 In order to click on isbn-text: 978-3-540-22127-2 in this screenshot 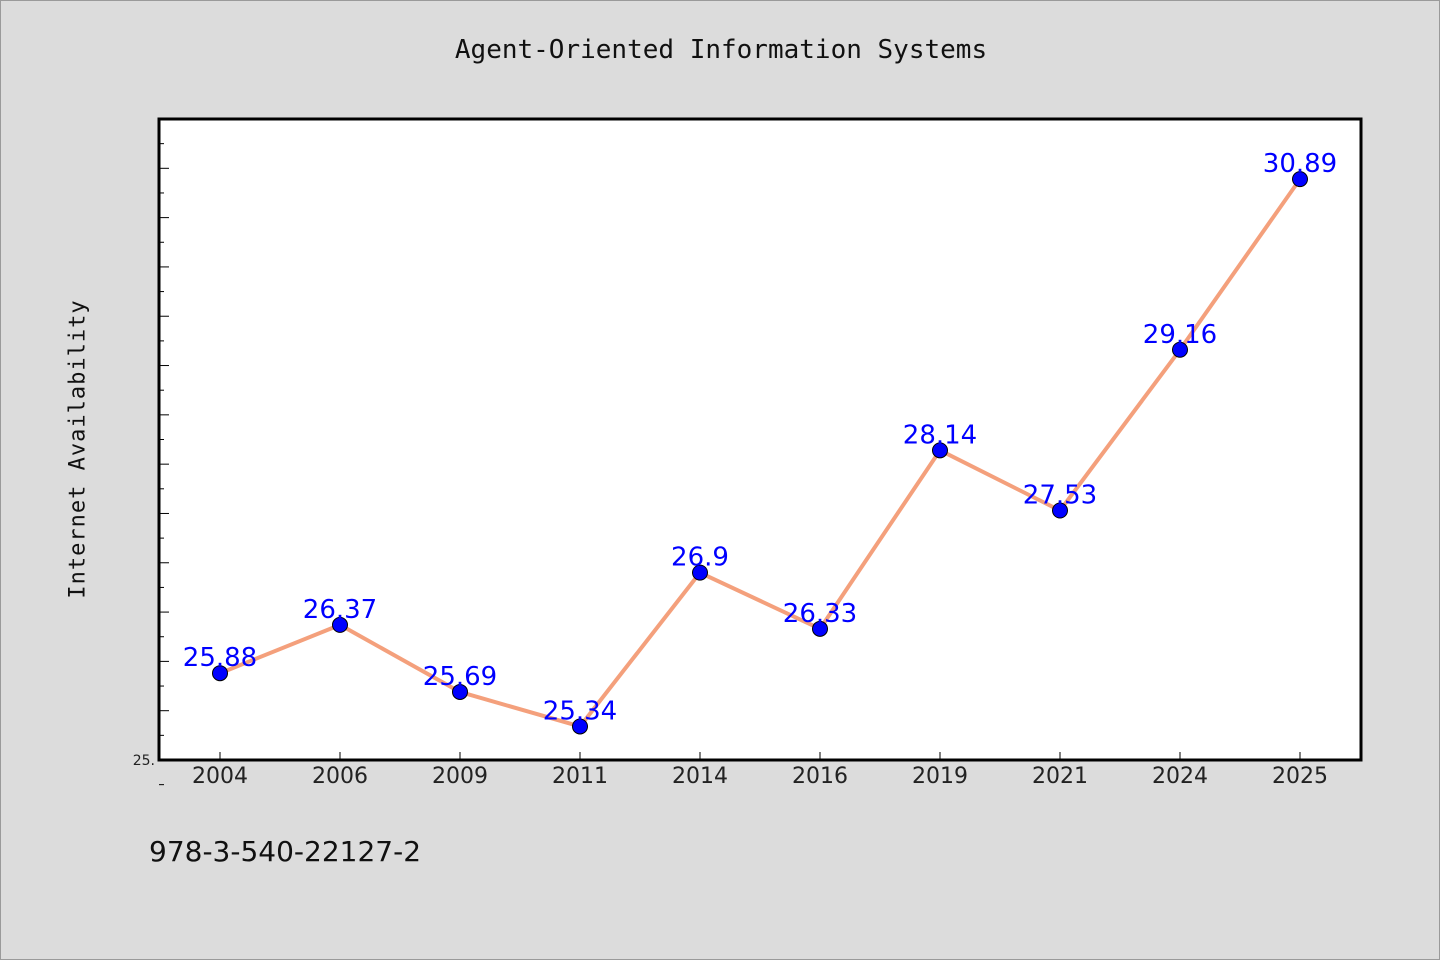, I will do `click(285, 851)`.